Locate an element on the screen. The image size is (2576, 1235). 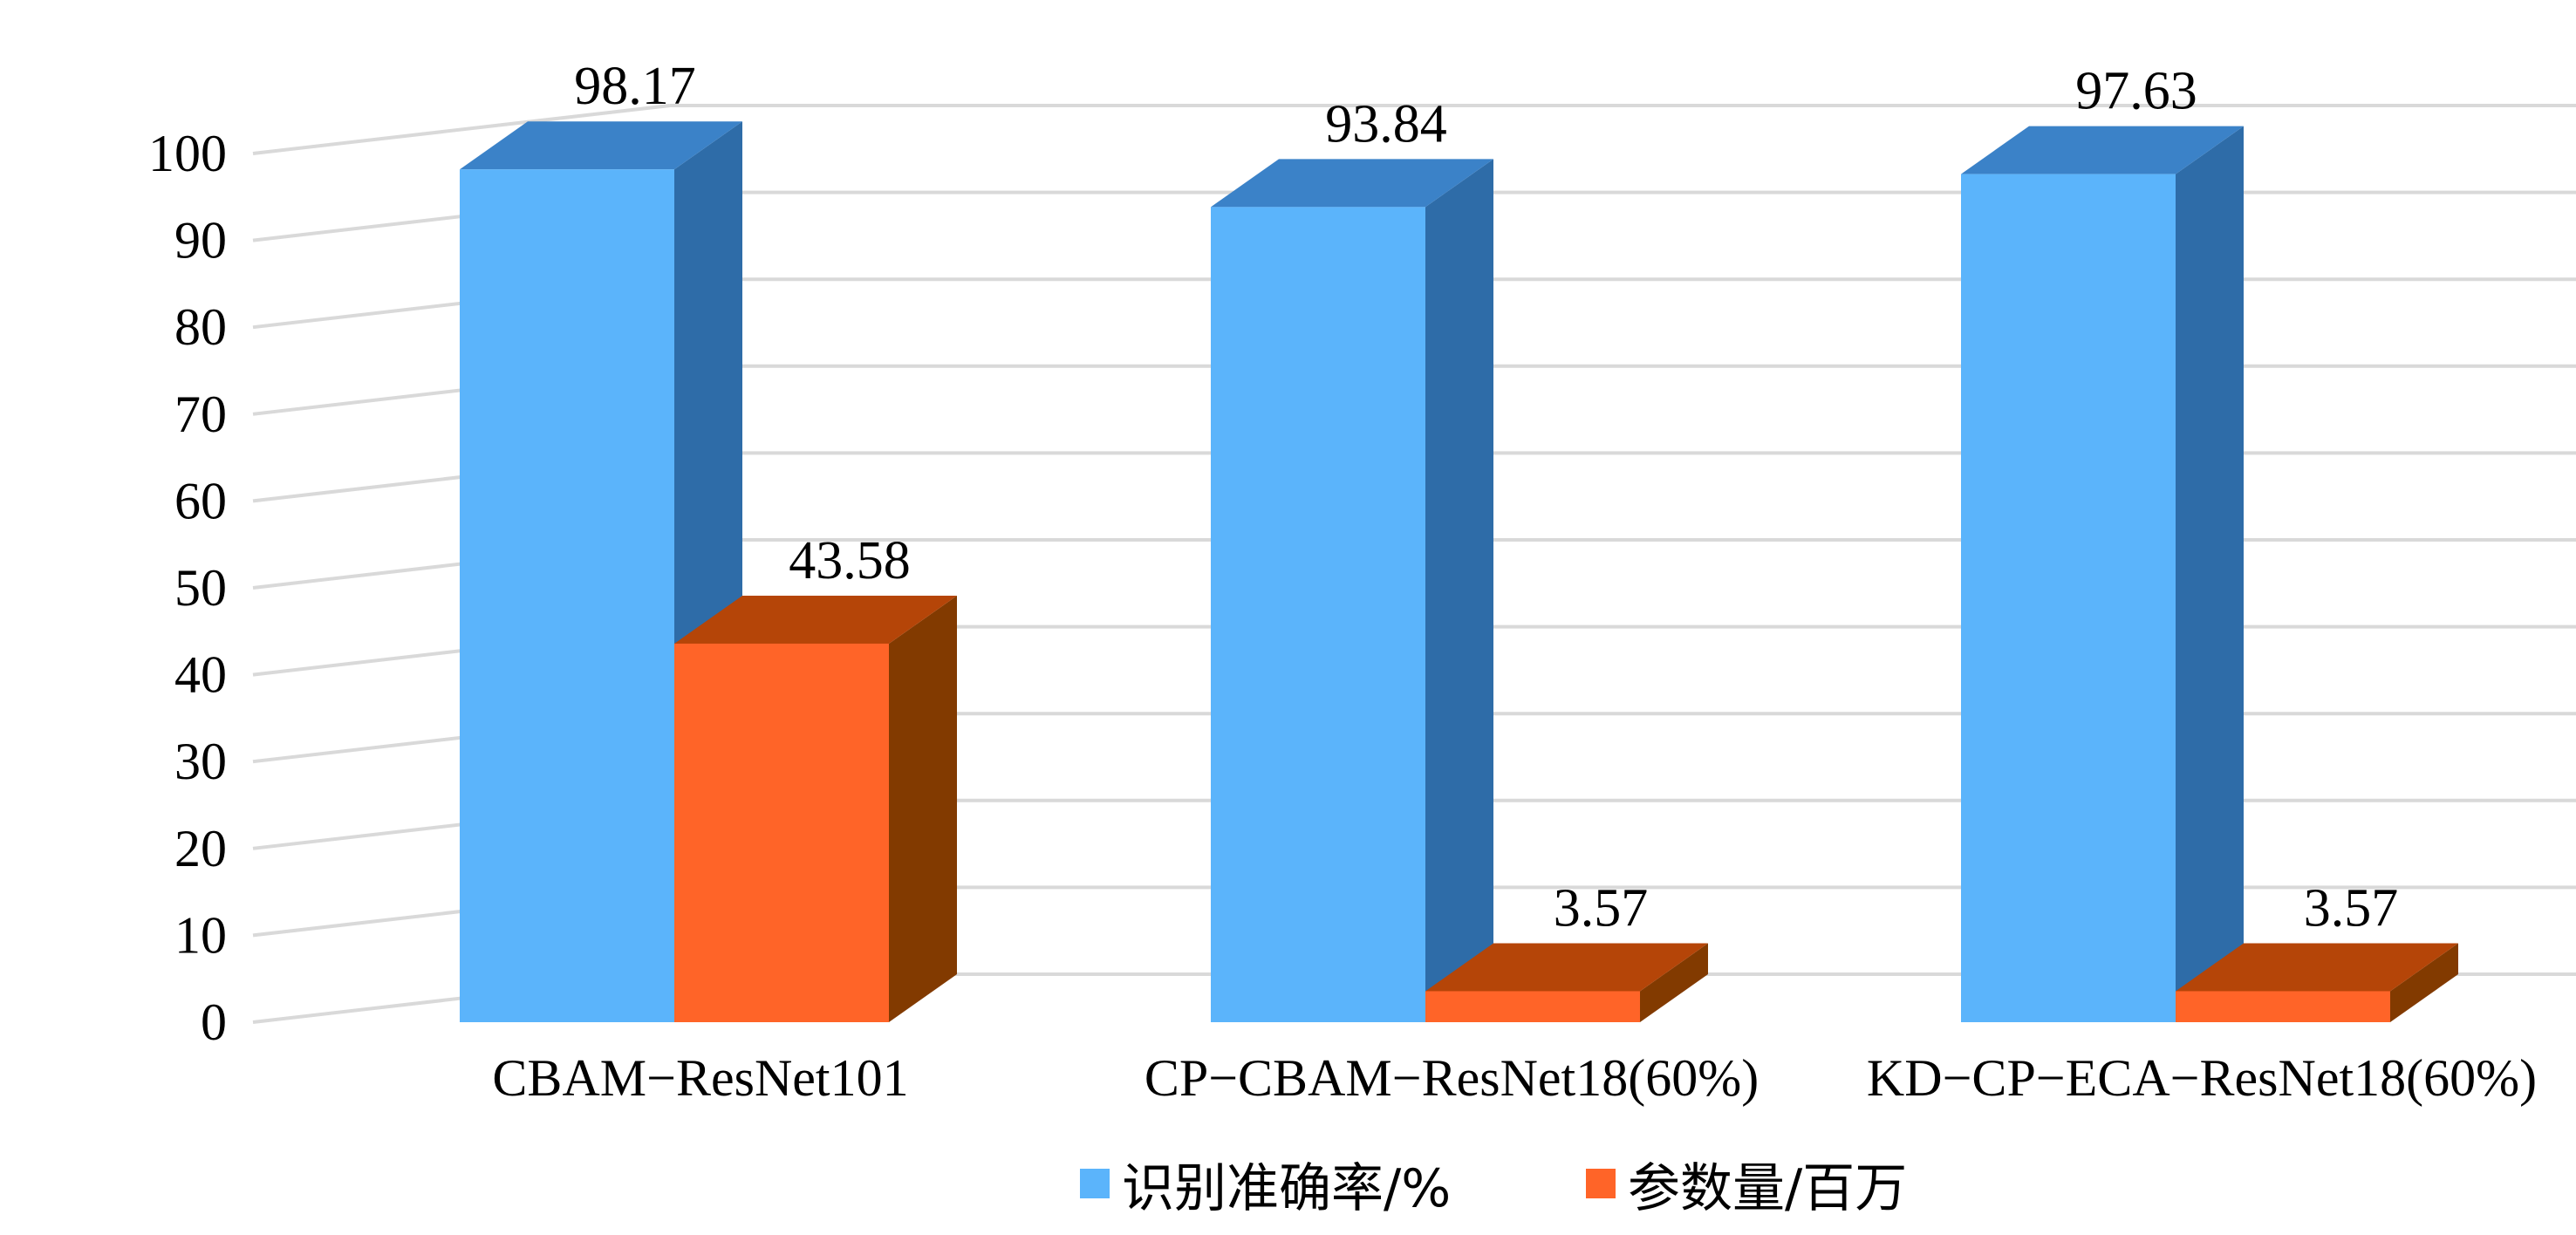
y-tick-label: 90 is located at coordinates (200, 241).